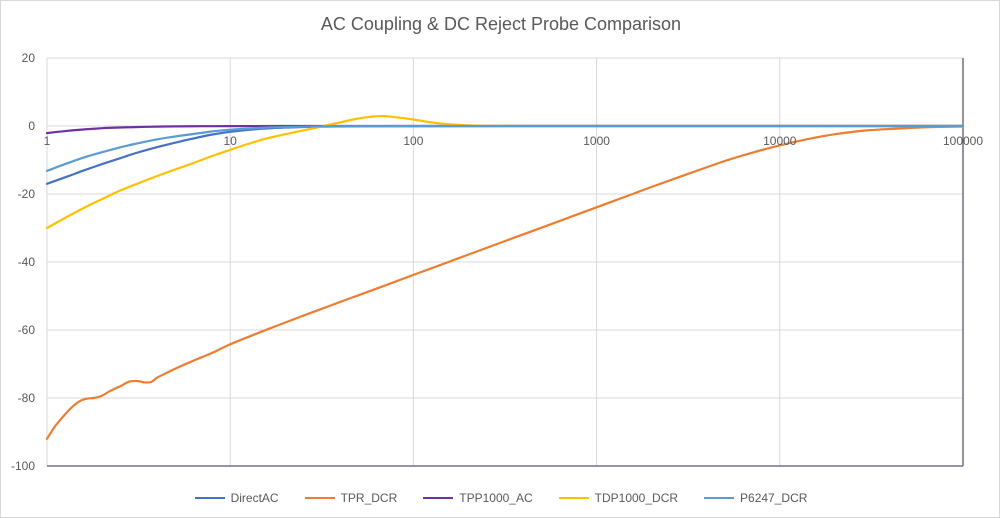  I want to click on chart-title: AC Coupling & DC Reject Probe Comparison, so click(501, 24).